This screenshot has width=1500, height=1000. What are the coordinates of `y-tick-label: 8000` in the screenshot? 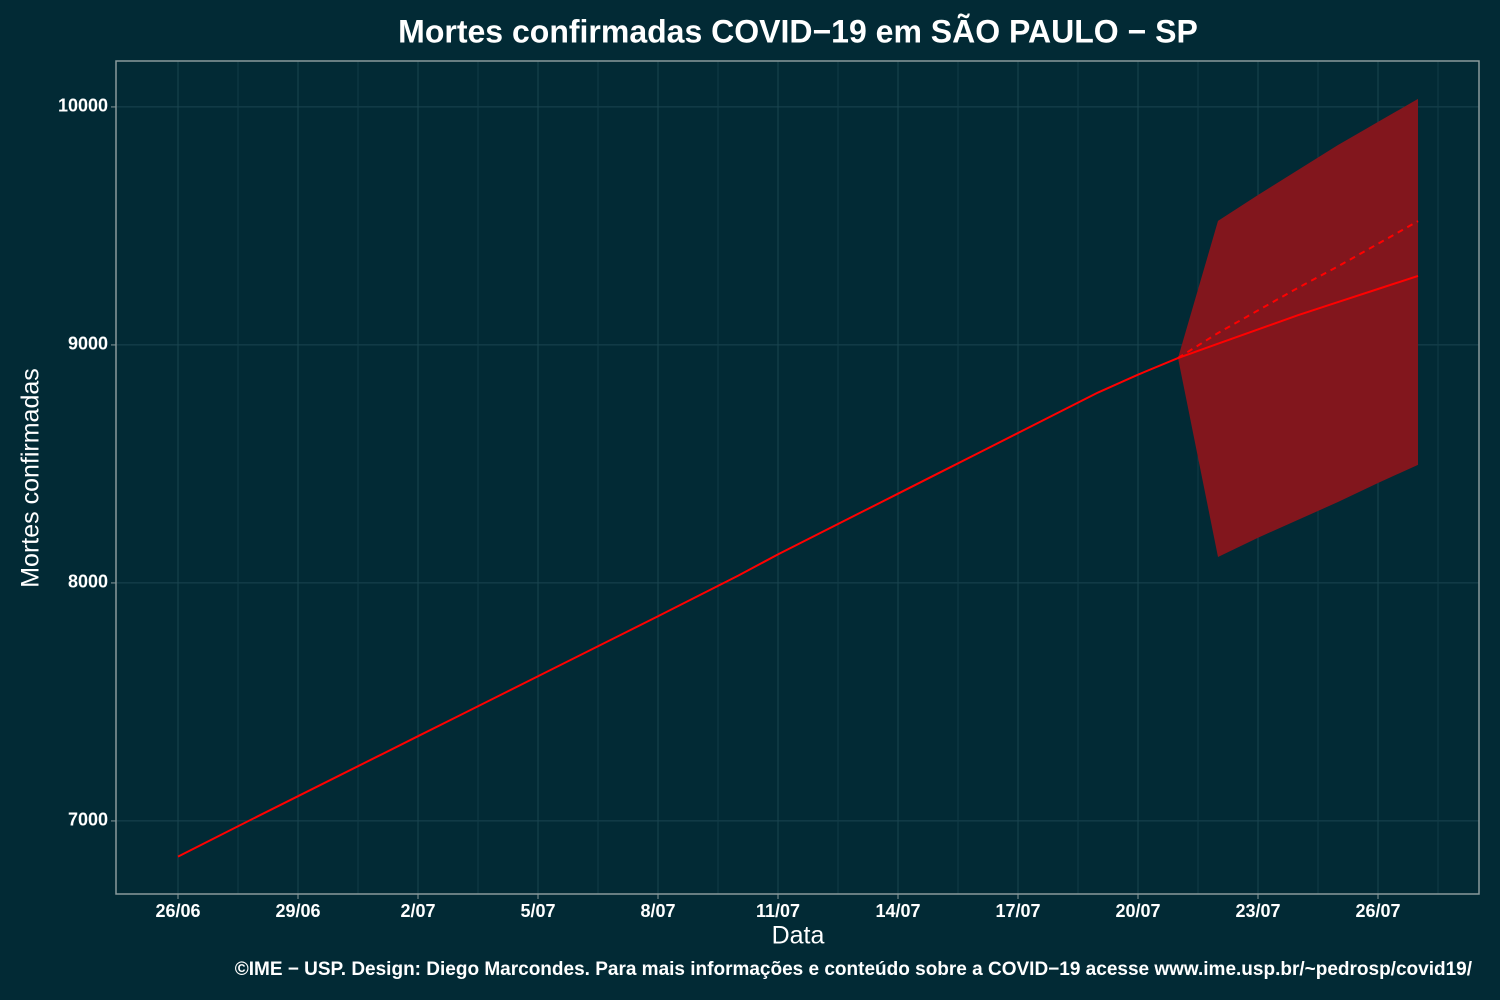 It's located at (88, 582).